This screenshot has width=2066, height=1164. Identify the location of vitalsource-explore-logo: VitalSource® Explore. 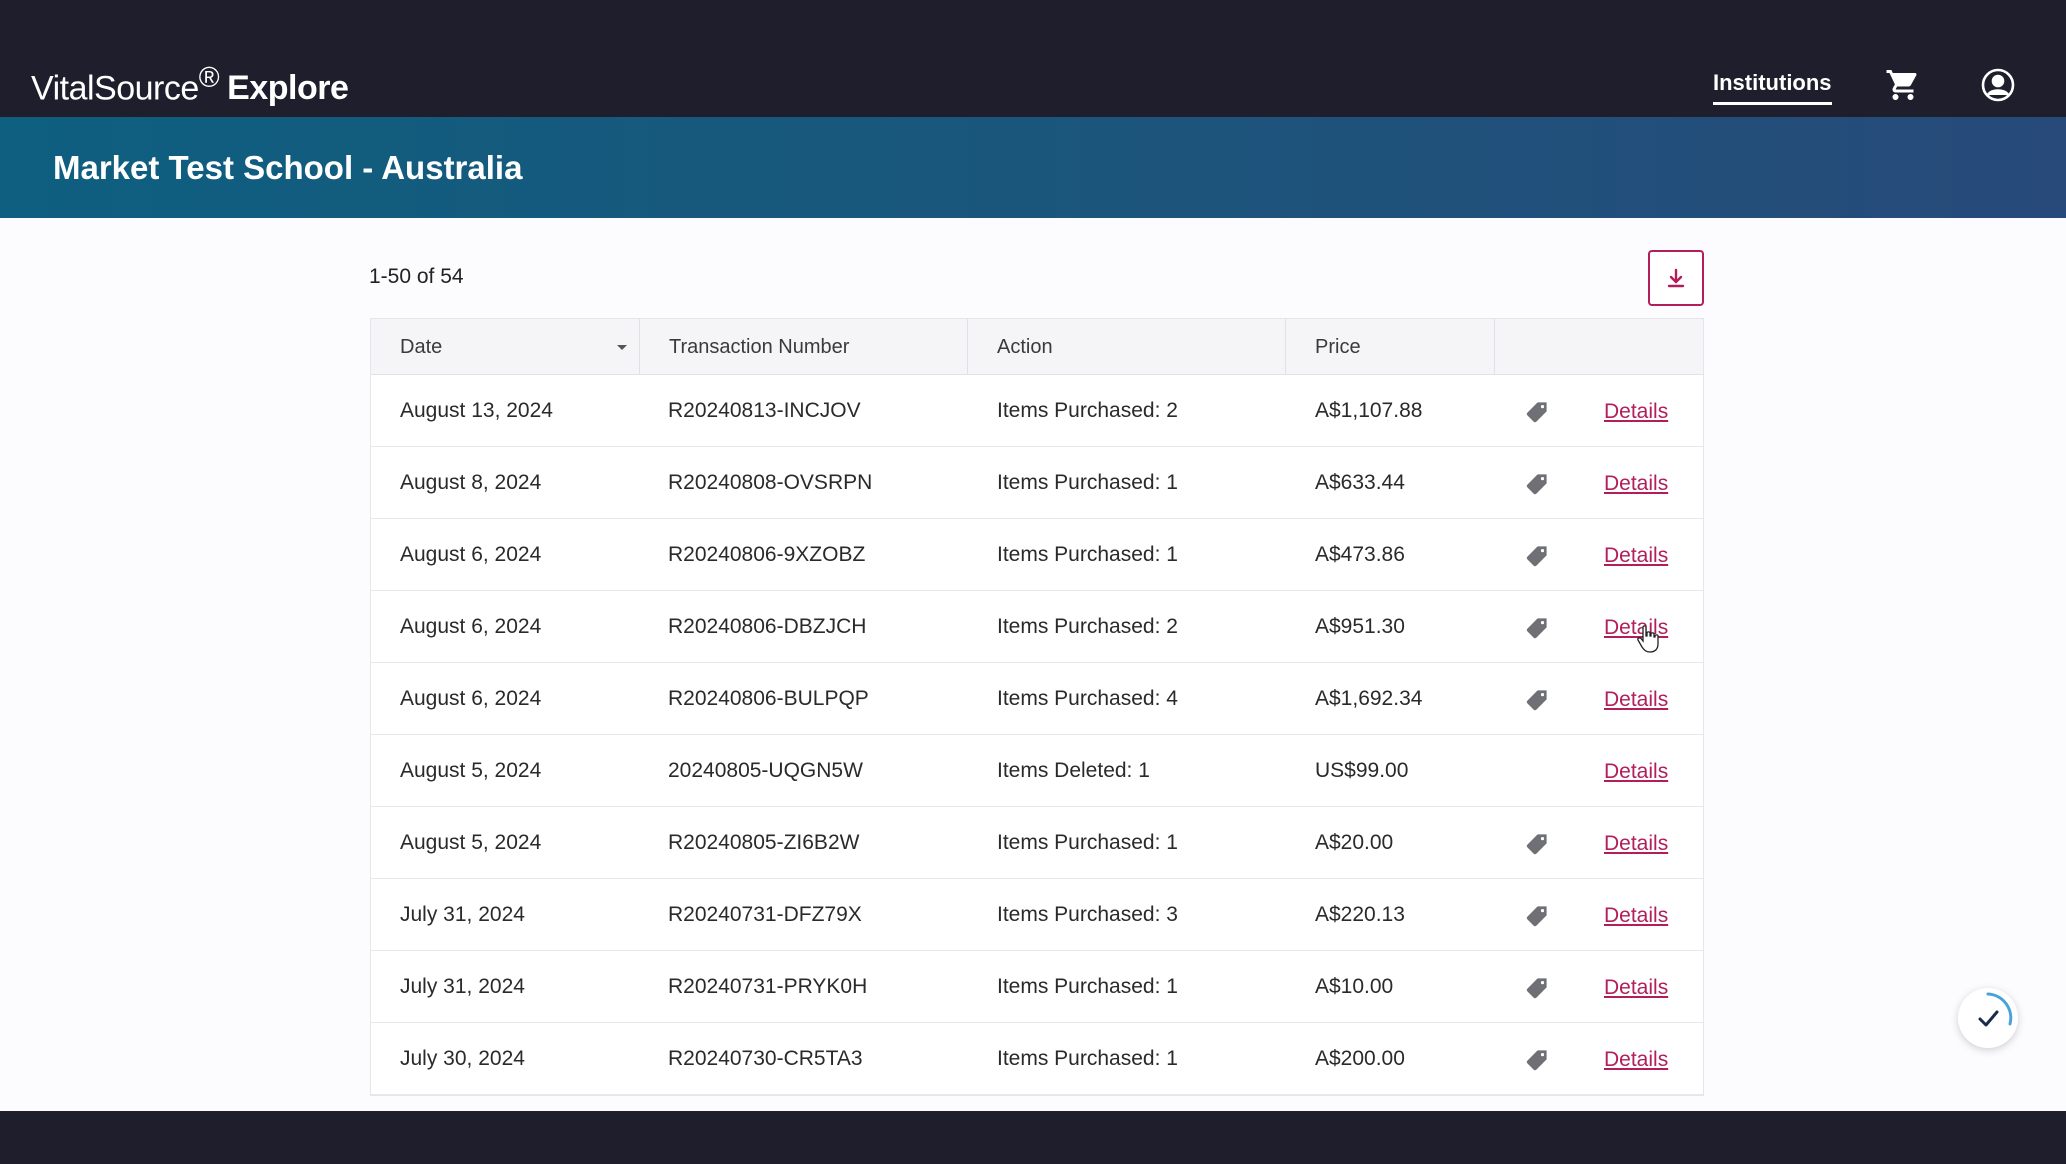
(190, 85).